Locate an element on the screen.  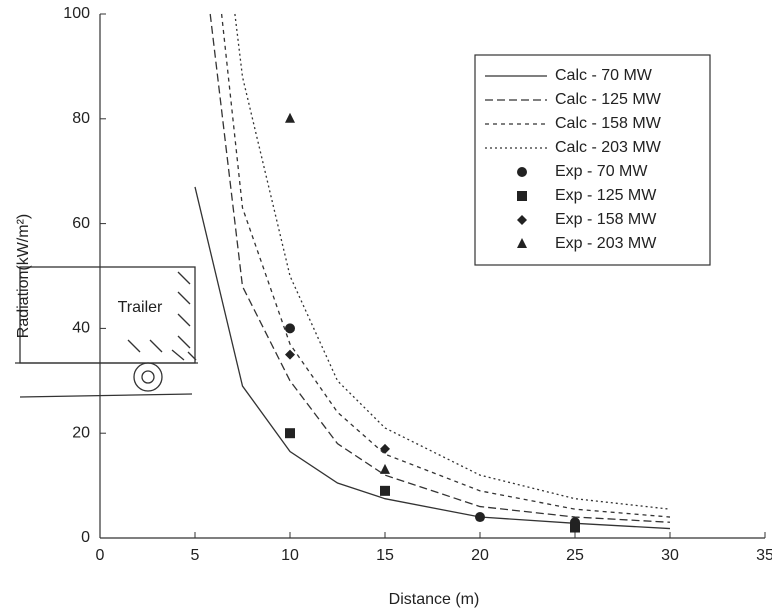
legend-label: Exp - 125 MW is located at coordinates (606, 195).